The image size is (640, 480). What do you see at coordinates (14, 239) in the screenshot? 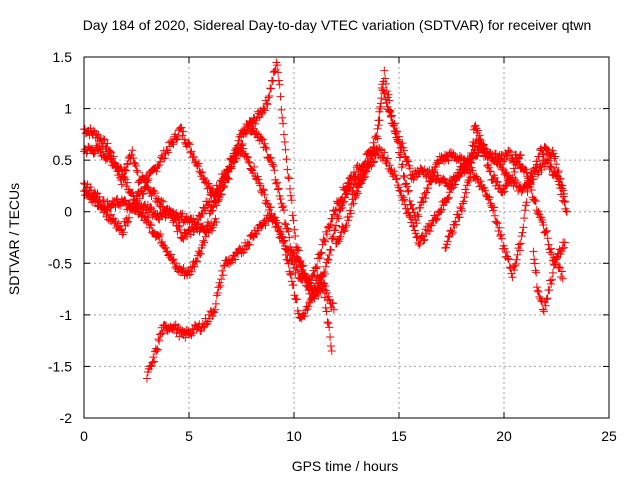
I see `y-axis-label: SDTVAR / TECUs` at bounding box center [14, 239].